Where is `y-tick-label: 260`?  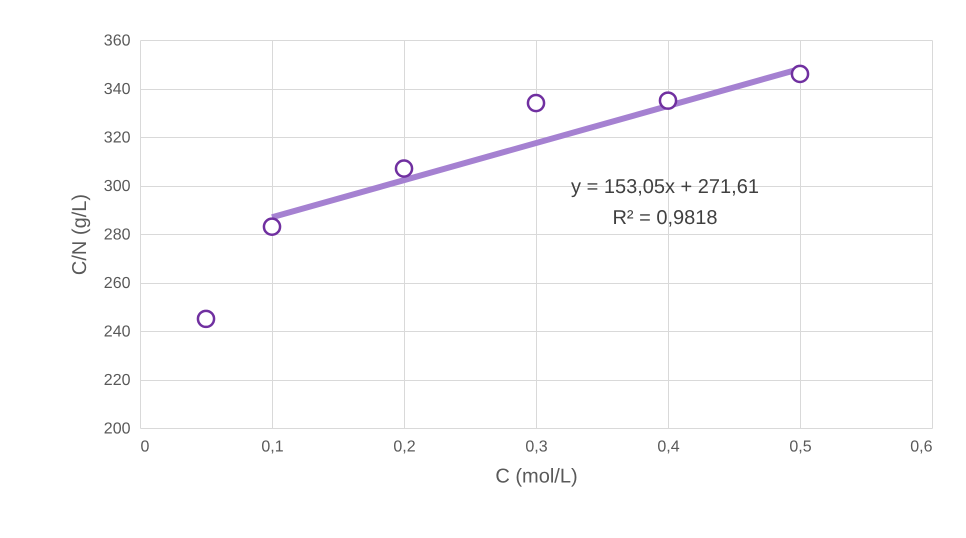 y-tick-label: 260 is located at coordinates (117, 283).